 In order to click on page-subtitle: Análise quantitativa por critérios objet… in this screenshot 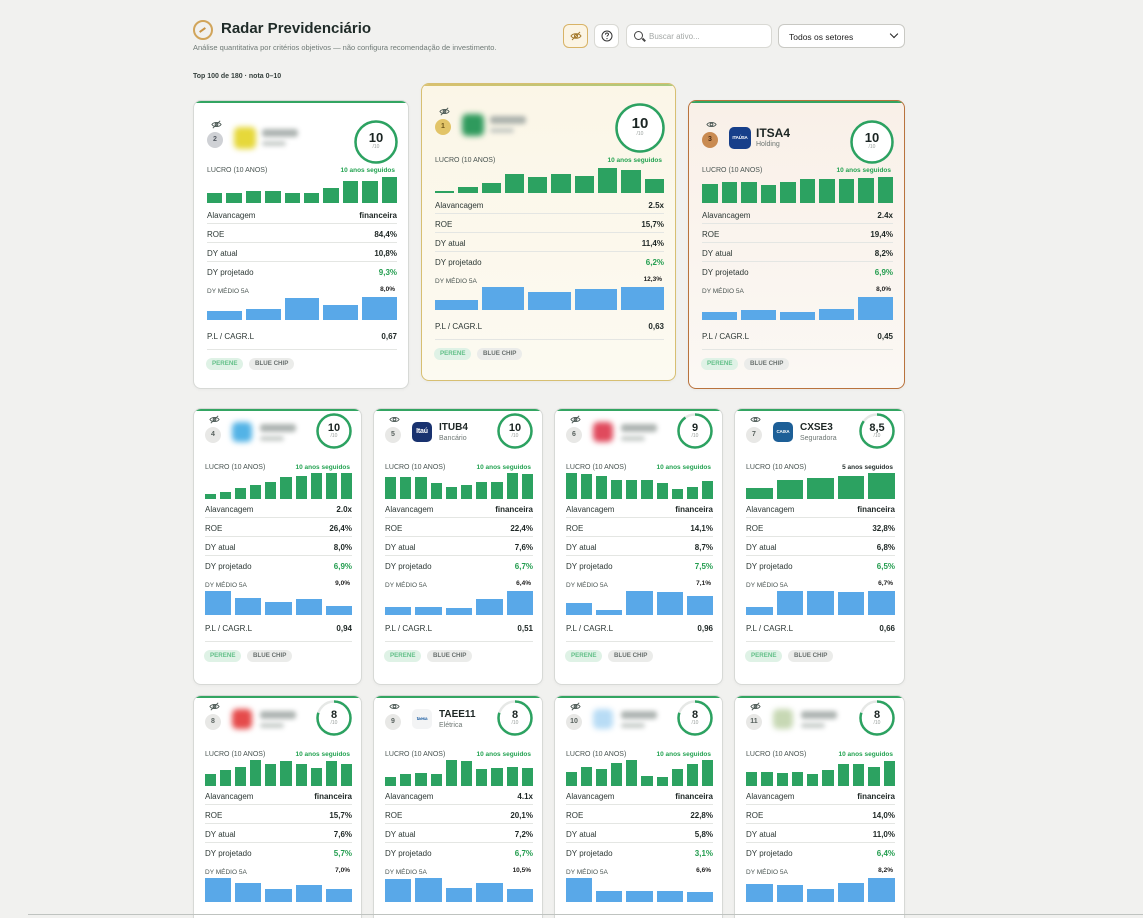, I will do `click(345, 47)`.